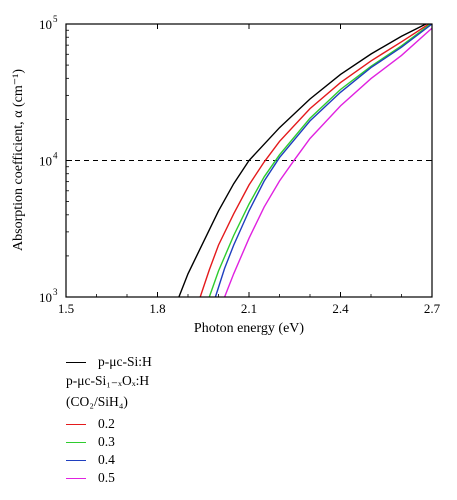  What do you see at coordinates (97, 401) in the screenshot?
I see `legend-ratio-label: (CO₂/SiH₄)` at bounding box center [97, 401].